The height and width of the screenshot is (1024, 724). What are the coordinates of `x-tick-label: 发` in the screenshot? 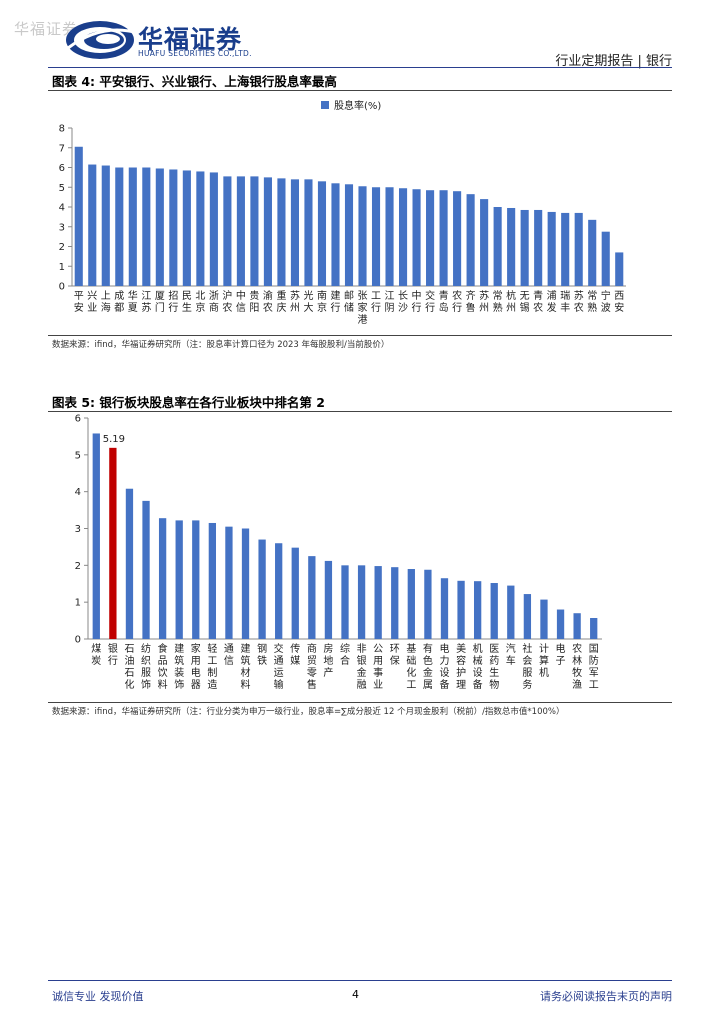 It's located at (552, 307).